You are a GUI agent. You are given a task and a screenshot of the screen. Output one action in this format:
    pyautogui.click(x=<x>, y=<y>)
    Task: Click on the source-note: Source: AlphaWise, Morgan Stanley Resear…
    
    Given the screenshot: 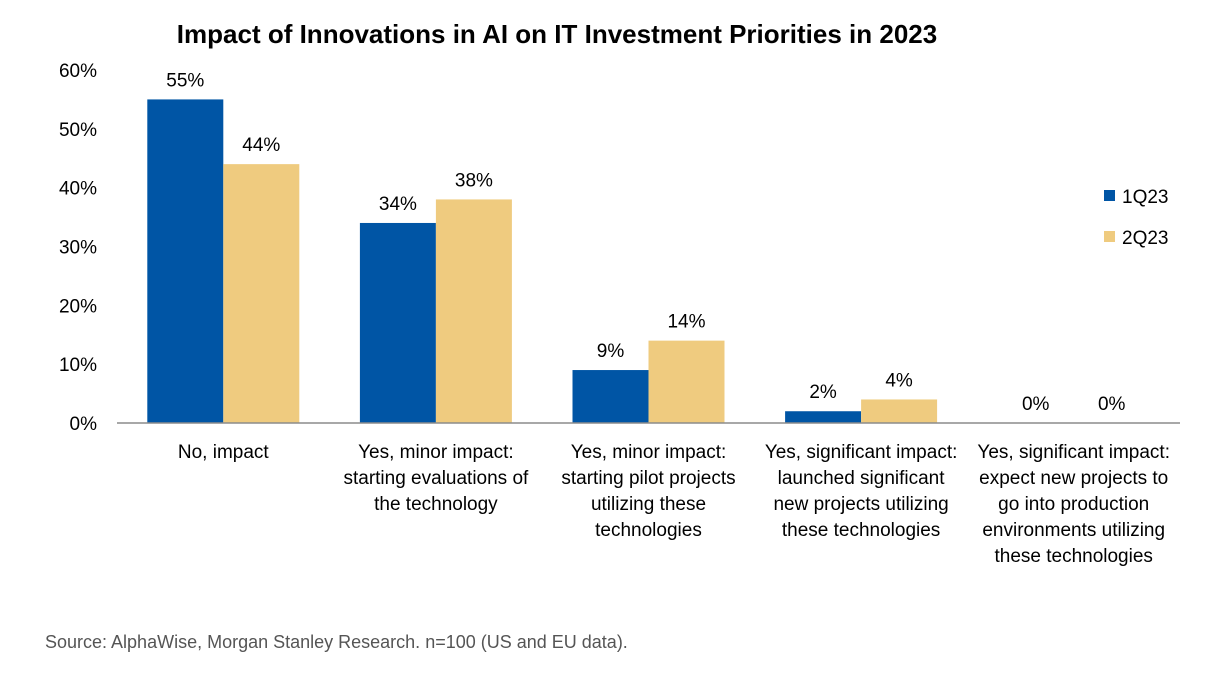 What is the action you would take?
    pyautogui.click(x=336, y=642)
    